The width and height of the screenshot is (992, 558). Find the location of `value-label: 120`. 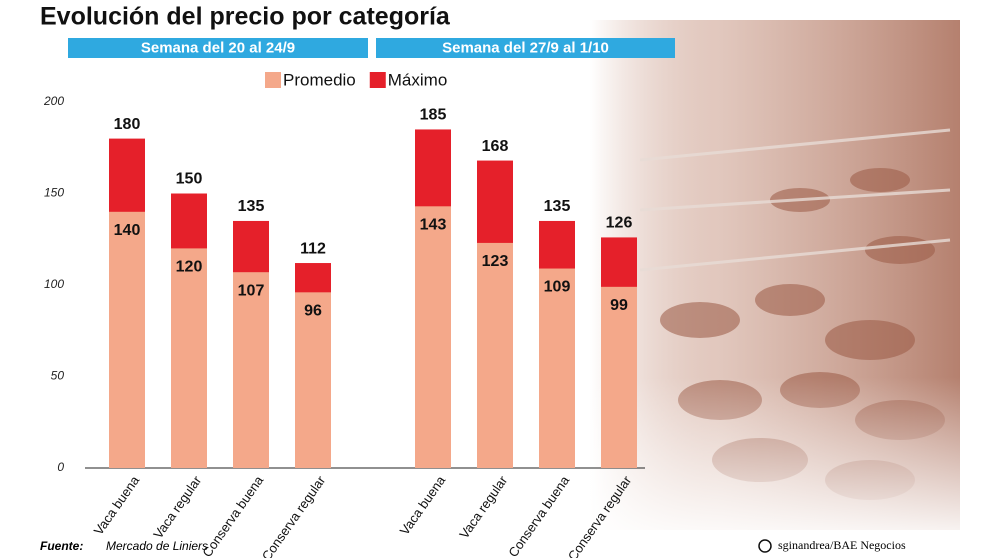

value-label: 120 is located at coordinates (189, 267).